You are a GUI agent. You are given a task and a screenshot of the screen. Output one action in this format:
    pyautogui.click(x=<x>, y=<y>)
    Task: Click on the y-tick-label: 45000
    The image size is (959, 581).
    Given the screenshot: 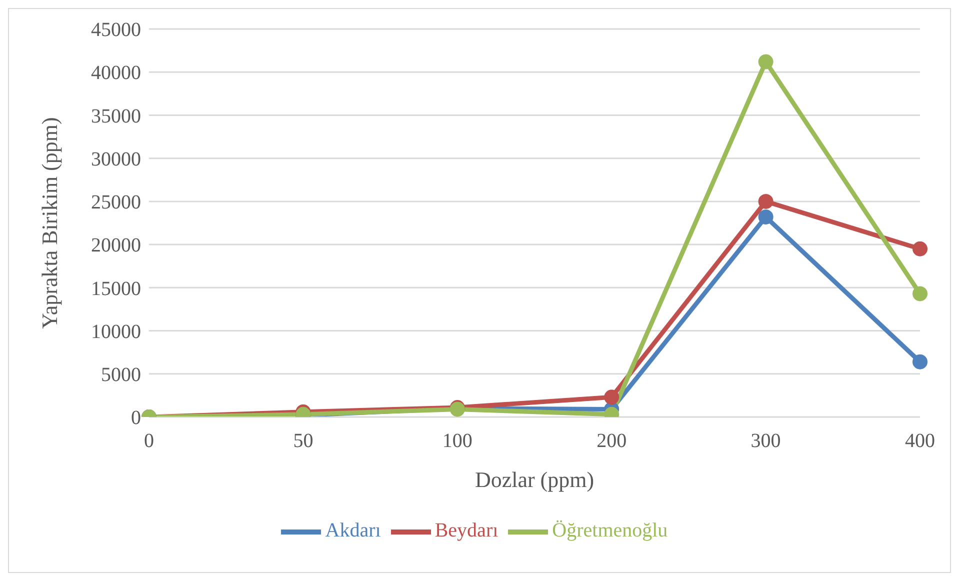 What is the action you would take?
    pyautogui.click(x=116, y=30)
    